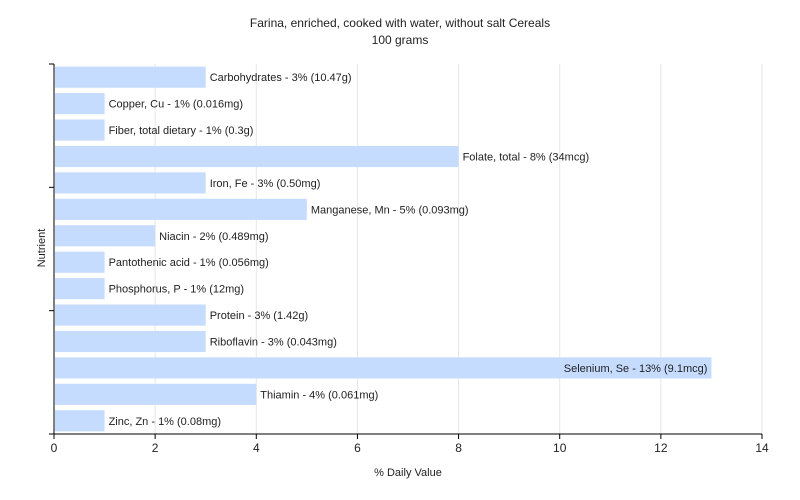 The width and height of the screenshot is (800, 500). I want to click on x-tick-label: 2, so click(155, 448).